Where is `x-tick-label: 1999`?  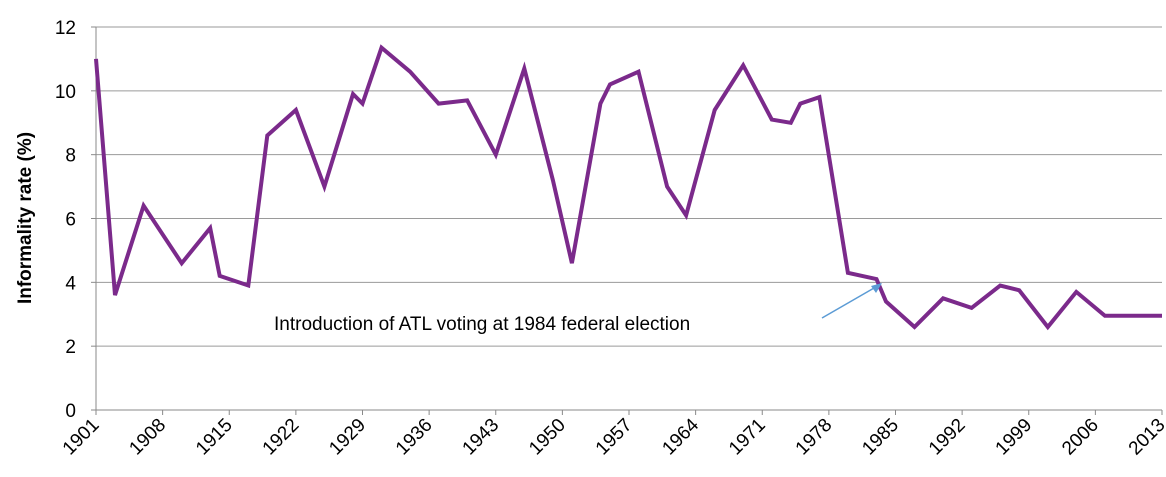 x-tick-label: 1999 is located at coordinates (1014, 437).